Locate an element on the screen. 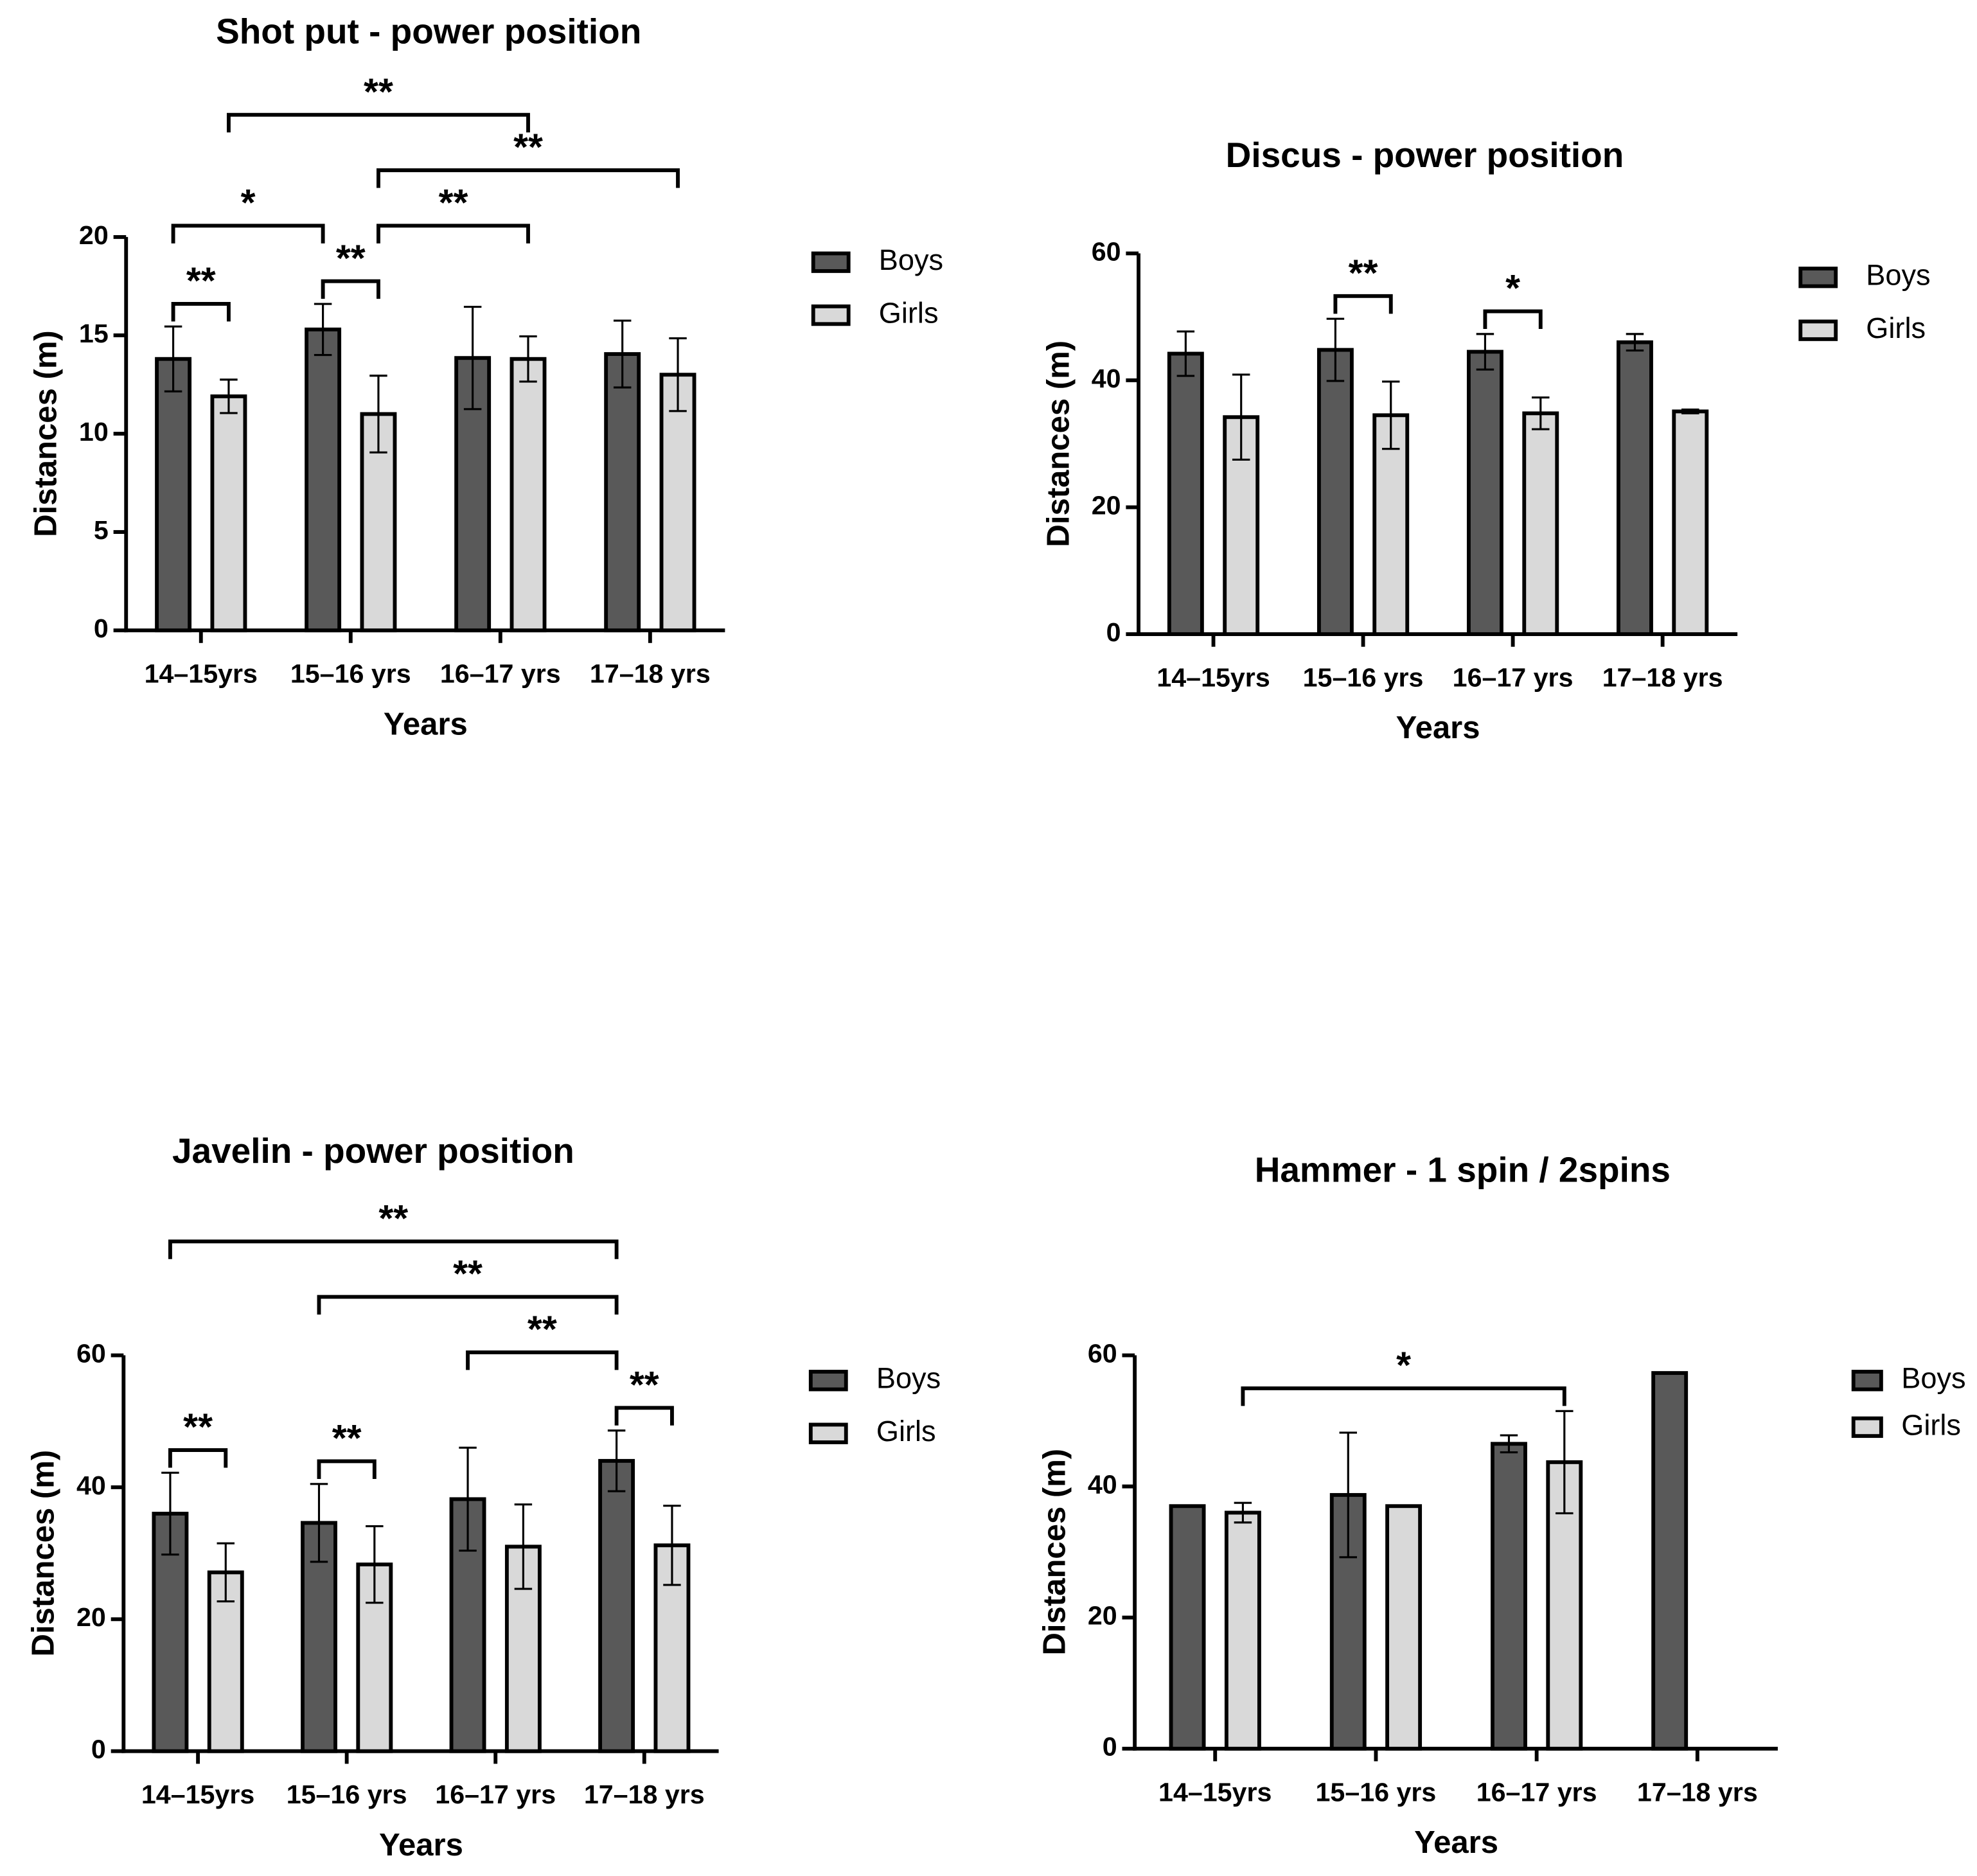 This screenshot has width=1977, height=1876. chart-title: Javelin - power position is located at coordinates (373, 1151).